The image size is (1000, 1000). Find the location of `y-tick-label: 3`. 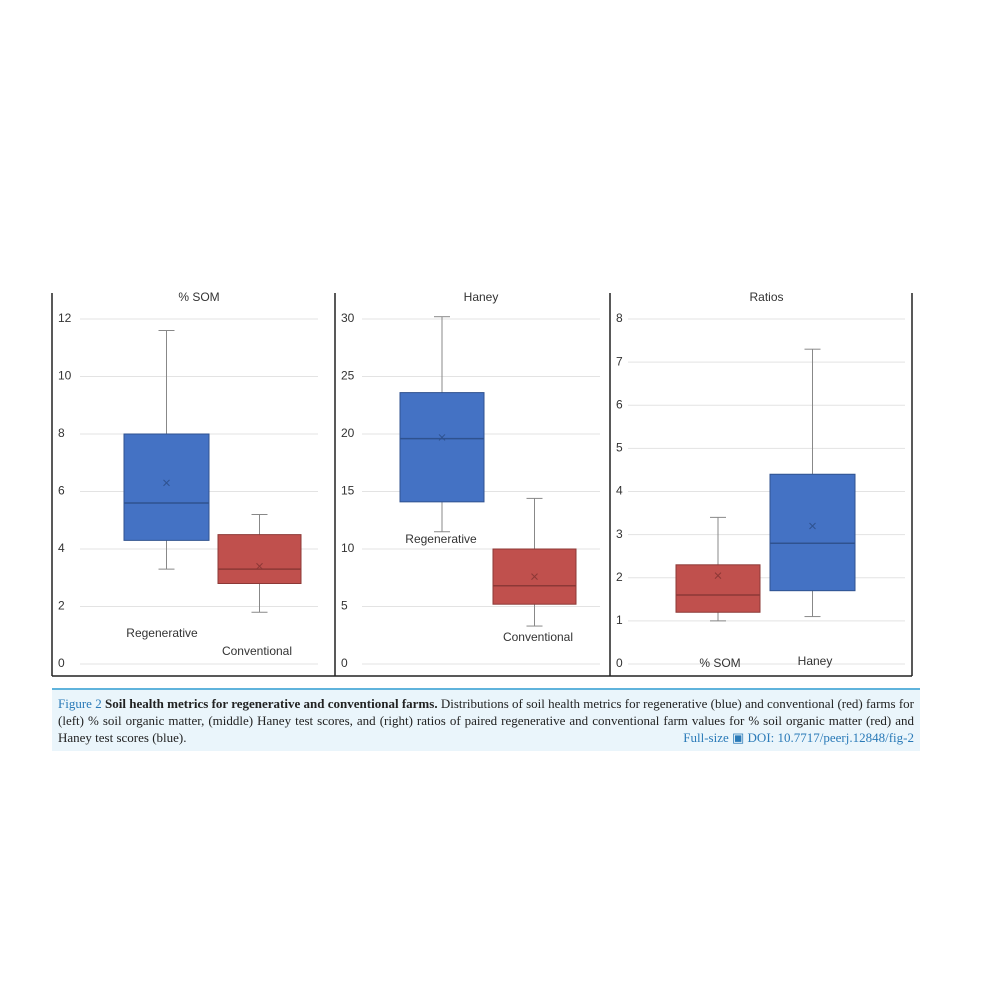

y-tick-label: 3 is located at coordinates (619, 534).